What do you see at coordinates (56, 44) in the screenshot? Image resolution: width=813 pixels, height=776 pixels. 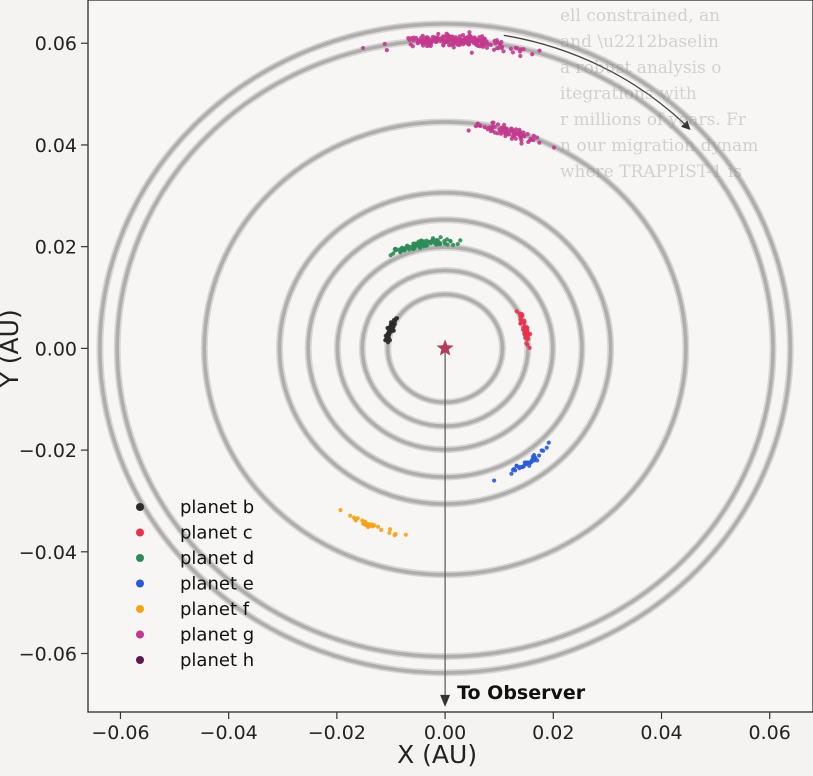 I see `y-tick-label: 0.06` at bounding box center [56, 44].